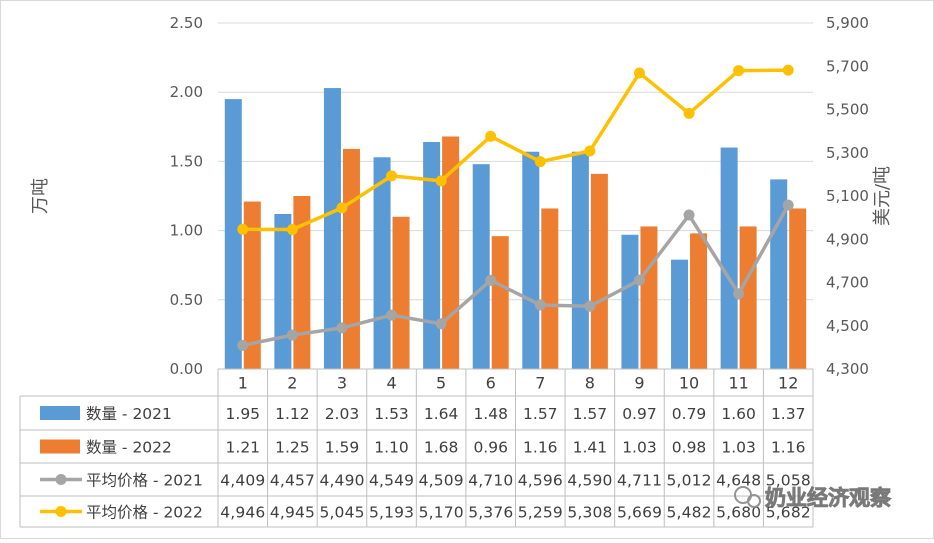 This screenshot has height=543, width=934. What do you see at coordinates (689, 448) in the screenshot?
I see `table-cell-value: 0.98` at bounding box center [689, 448].